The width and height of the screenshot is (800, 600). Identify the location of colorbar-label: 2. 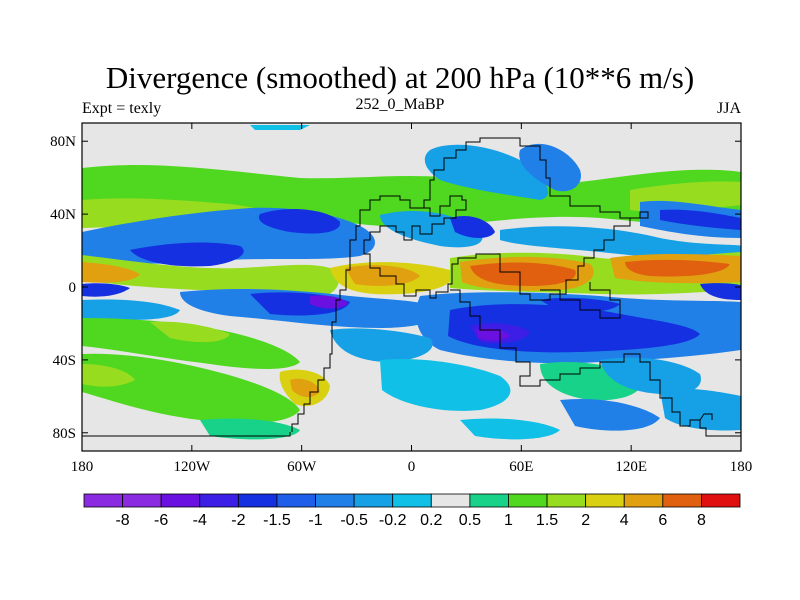
(585, 520).